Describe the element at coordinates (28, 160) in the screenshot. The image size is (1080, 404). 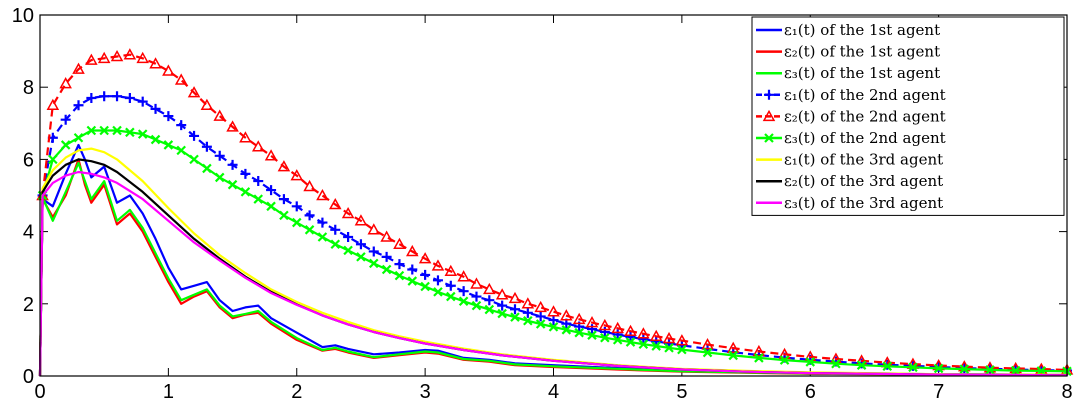
I see `y-tick-label: 6` at that location.